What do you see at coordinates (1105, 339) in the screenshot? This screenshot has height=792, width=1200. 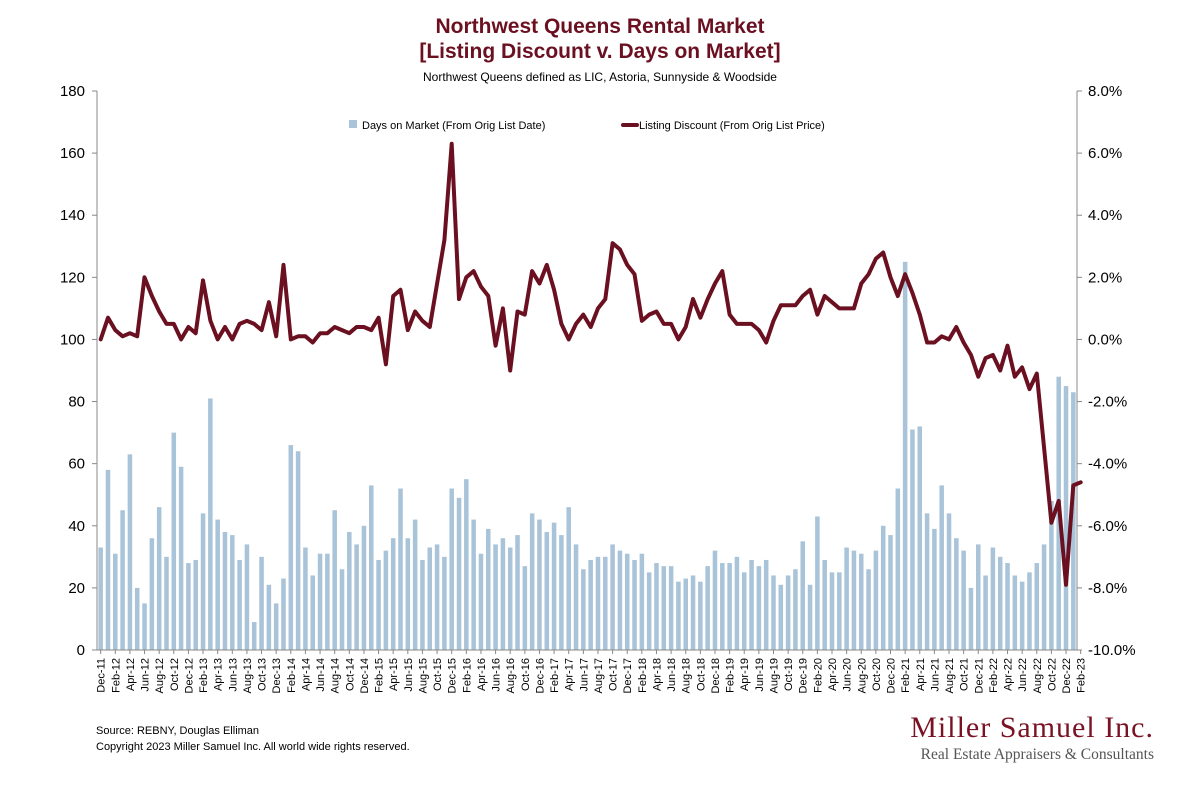 I see `y-tick-label-right: 0.0%` at bounding box center [1105, 339].